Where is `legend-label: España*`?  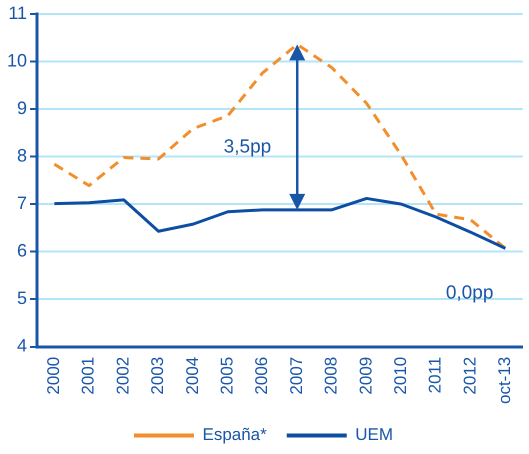 legend-label: España* is located at coordinates (235, 434).